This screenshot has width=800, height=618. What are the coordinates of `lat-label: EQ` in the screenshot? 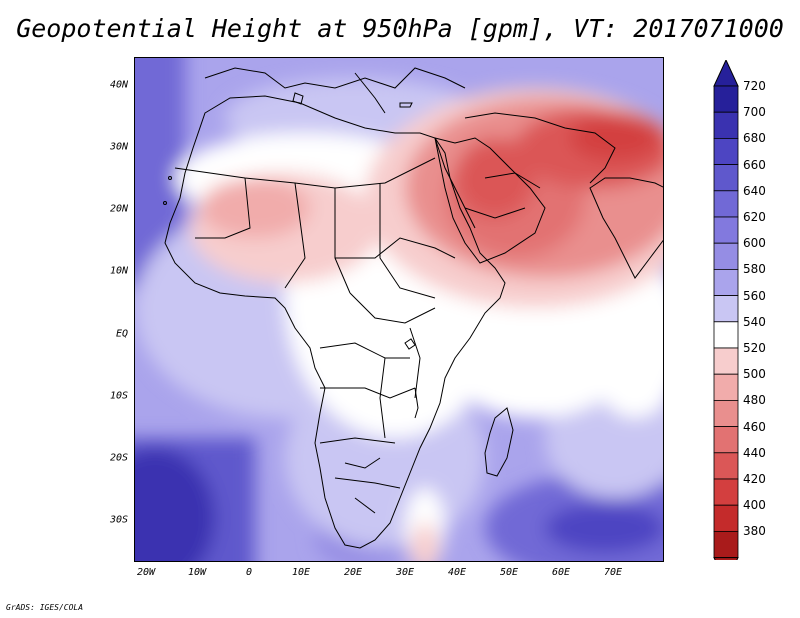 It's located at (121, 334).